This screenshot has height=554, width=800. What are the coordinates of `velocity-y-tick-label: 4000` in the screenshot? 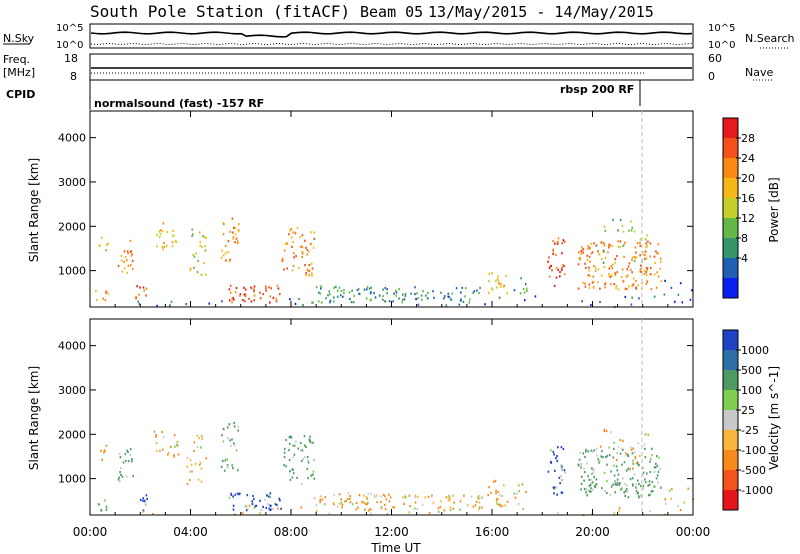 It's located at (72, 346).